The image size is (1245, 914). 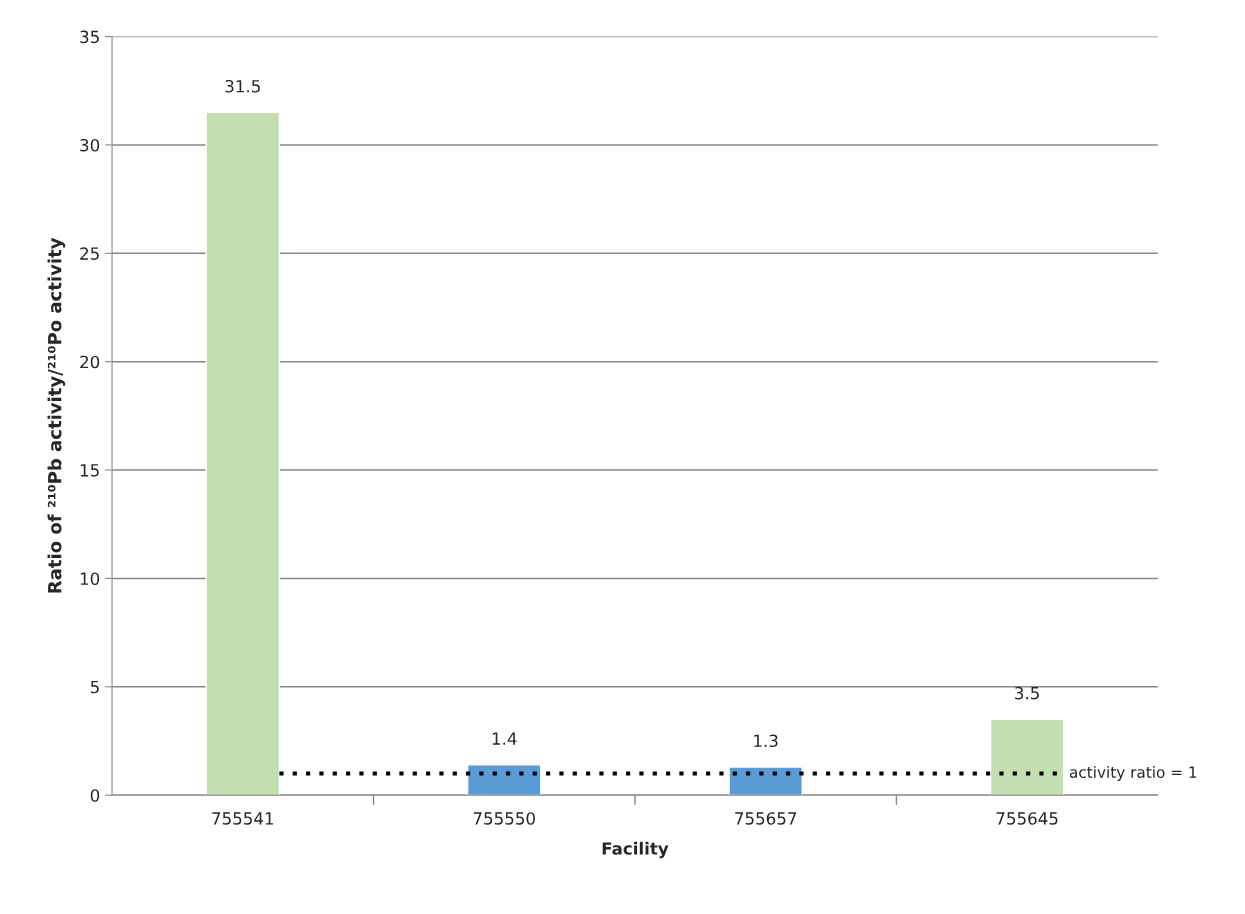 What do you see at coordinates (1027, 693) in the screenshot?
I see `data-label: 3.5` at bounding box center [1027, 693].